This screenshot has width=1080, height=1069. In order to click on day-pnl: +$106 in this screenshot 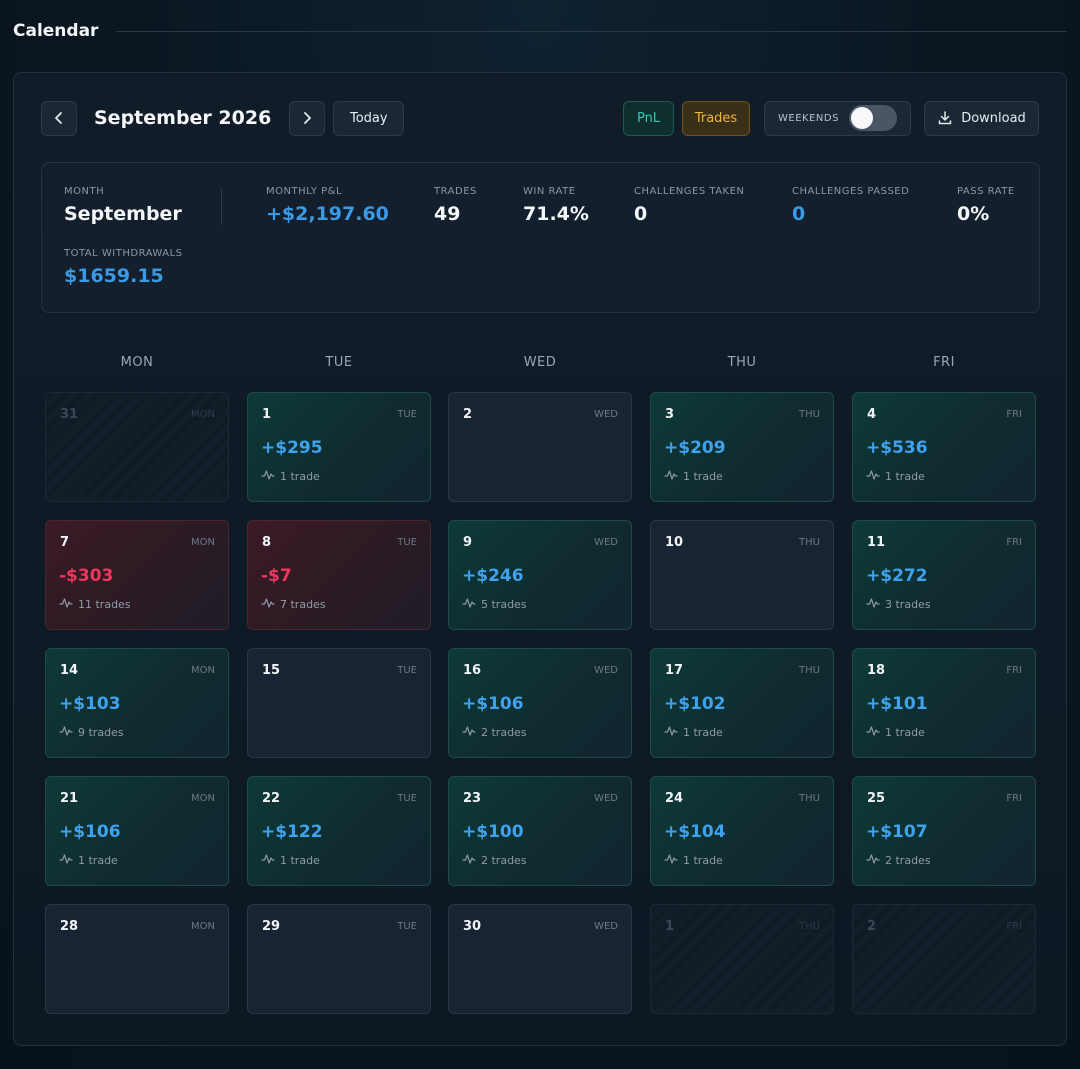, I will do `click(90, 832)`.